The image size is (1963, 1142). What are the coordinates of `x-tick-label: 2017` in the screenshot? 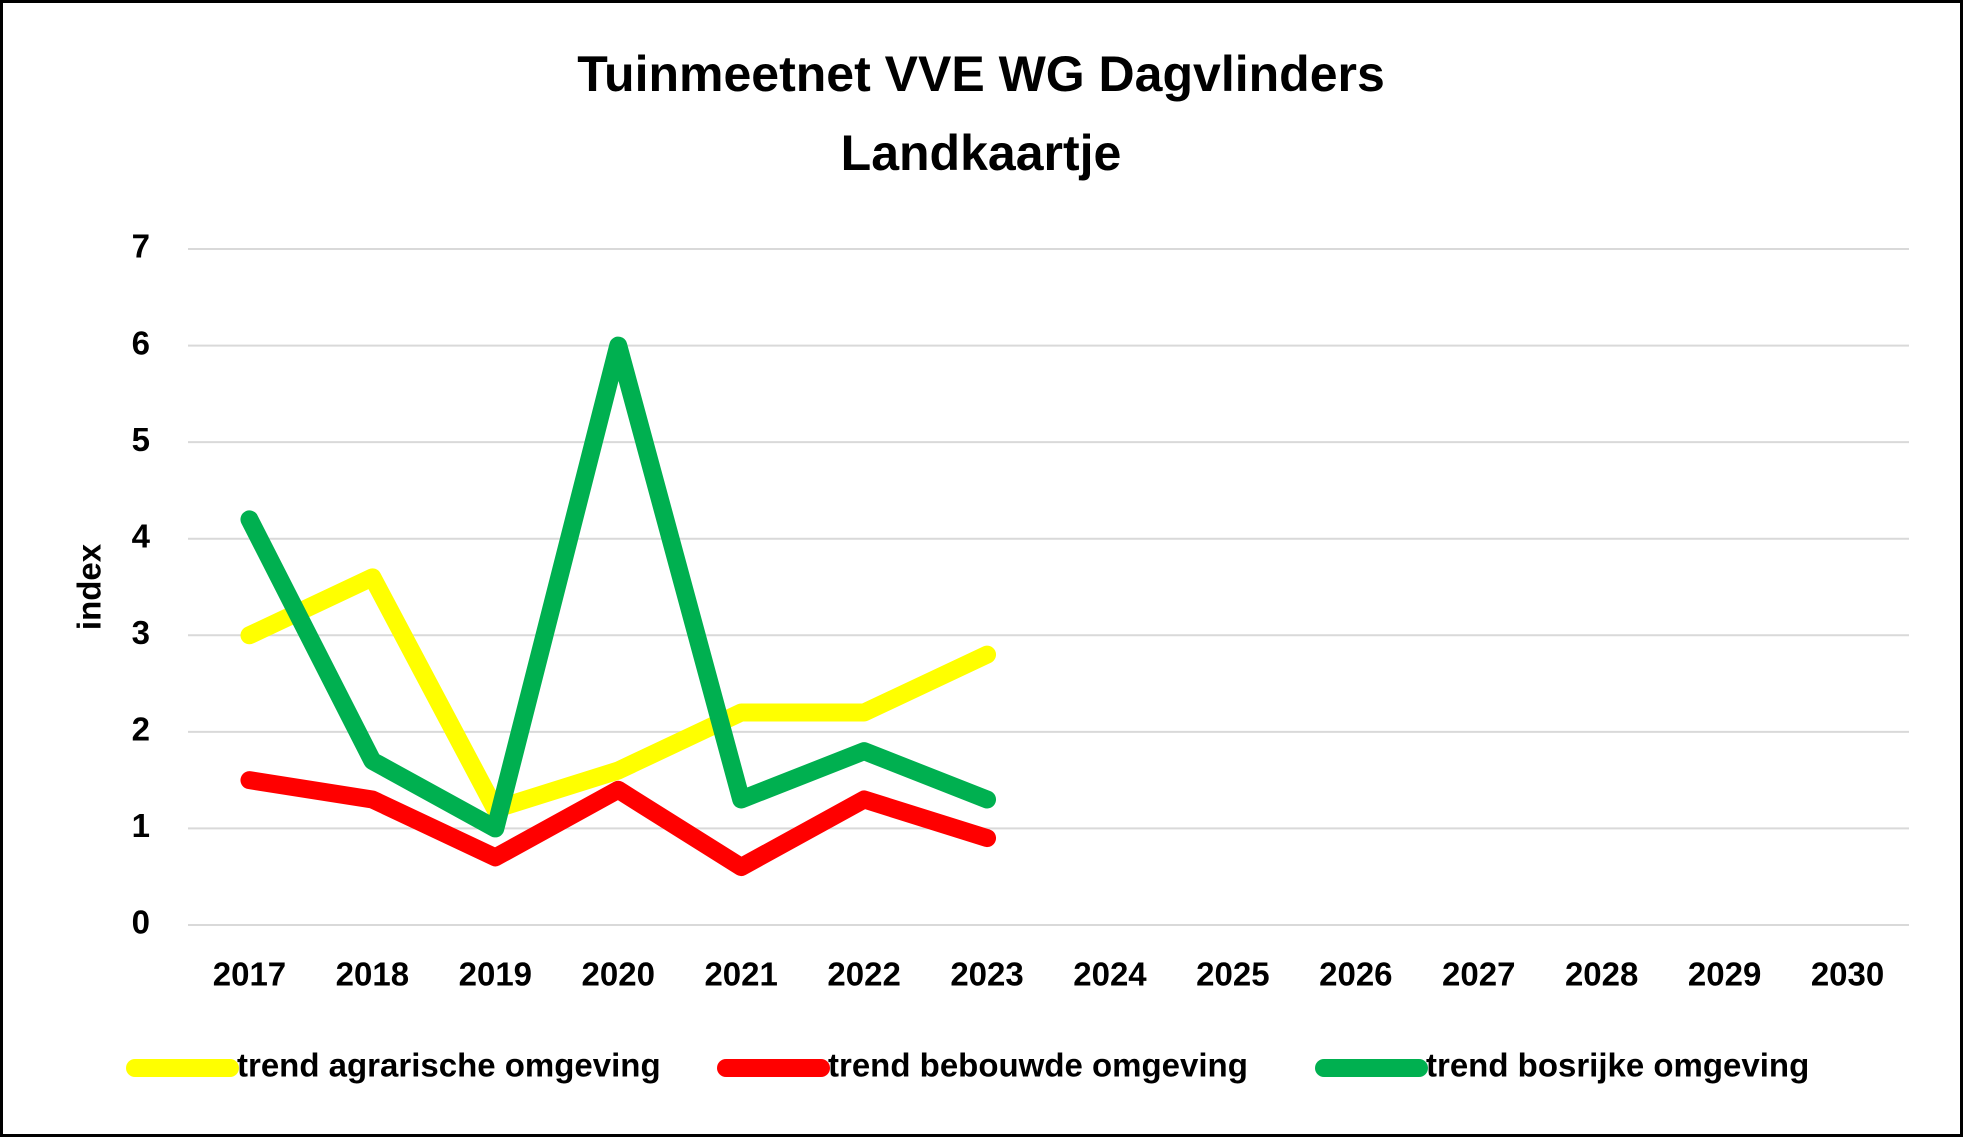 It's located at (249, 974).